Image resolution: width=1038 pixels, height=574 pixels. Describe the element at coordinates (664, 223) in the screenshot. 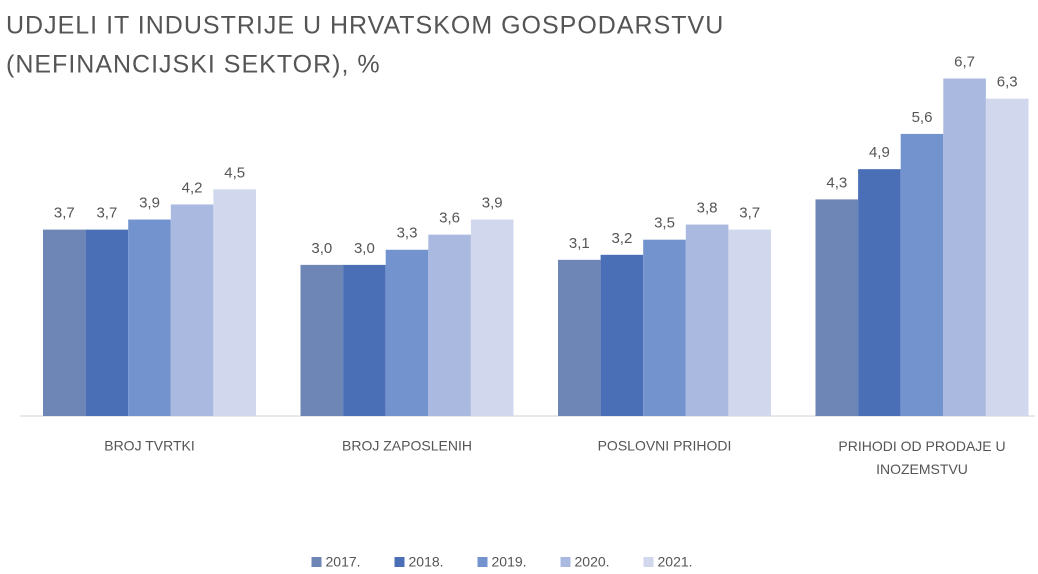

I see `data-label: 3,5` at that location.